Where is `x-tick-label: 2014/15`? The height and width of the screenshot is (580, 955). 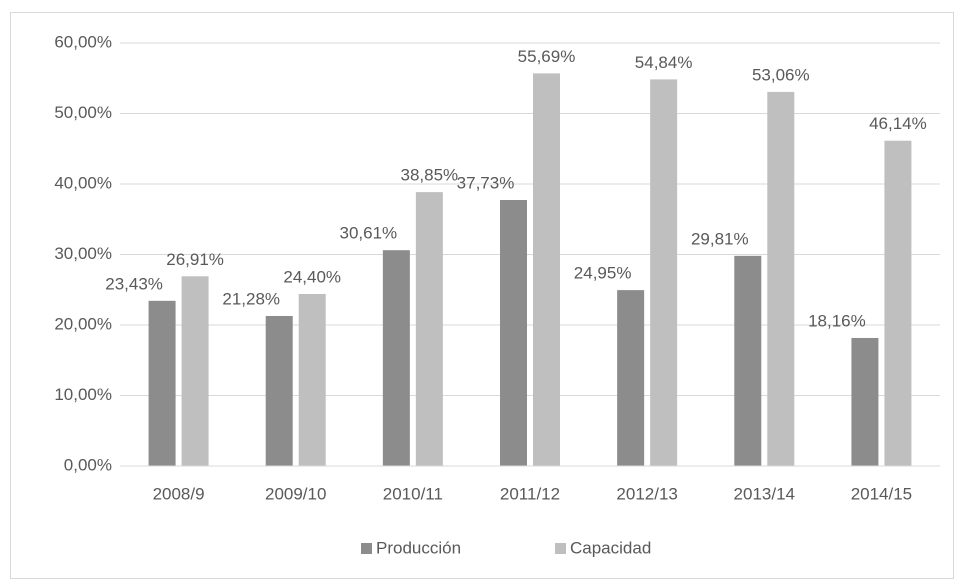 x-tick-label: 2014/15 is located at coordinates (881, 493).